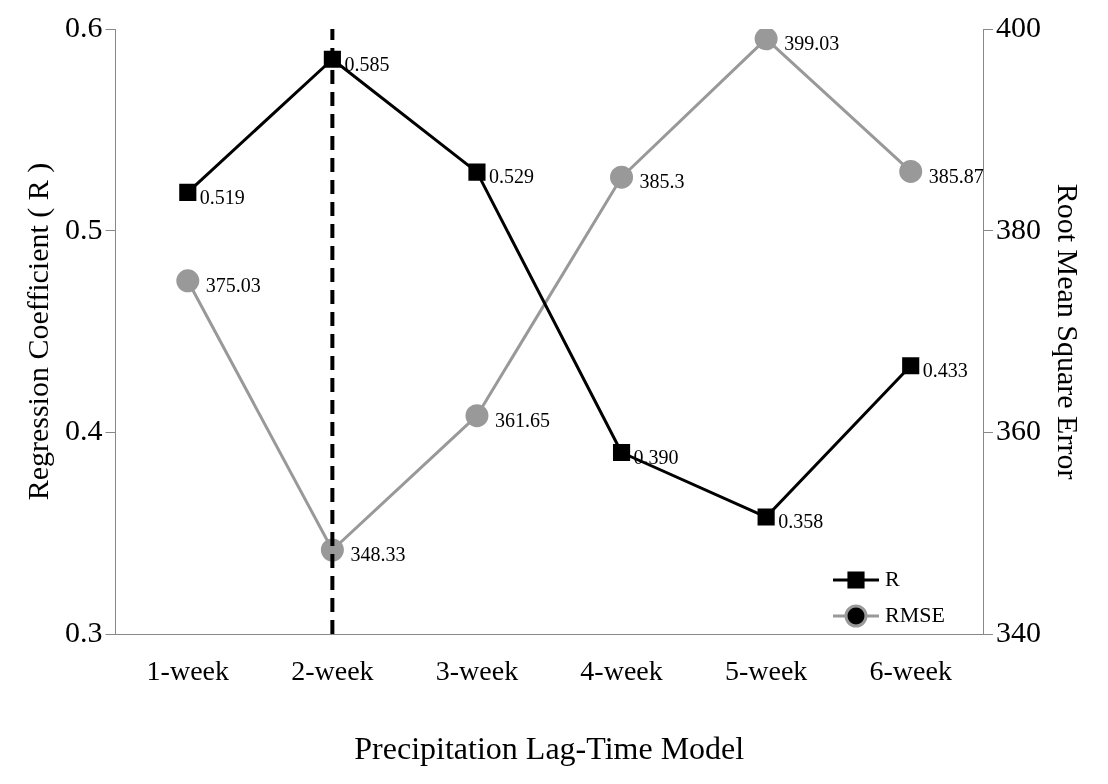  What do you see at coordinates (84, 631) in the screenshot?
I see `y-tick-label: 0.3` at bounding box center [84, 631].